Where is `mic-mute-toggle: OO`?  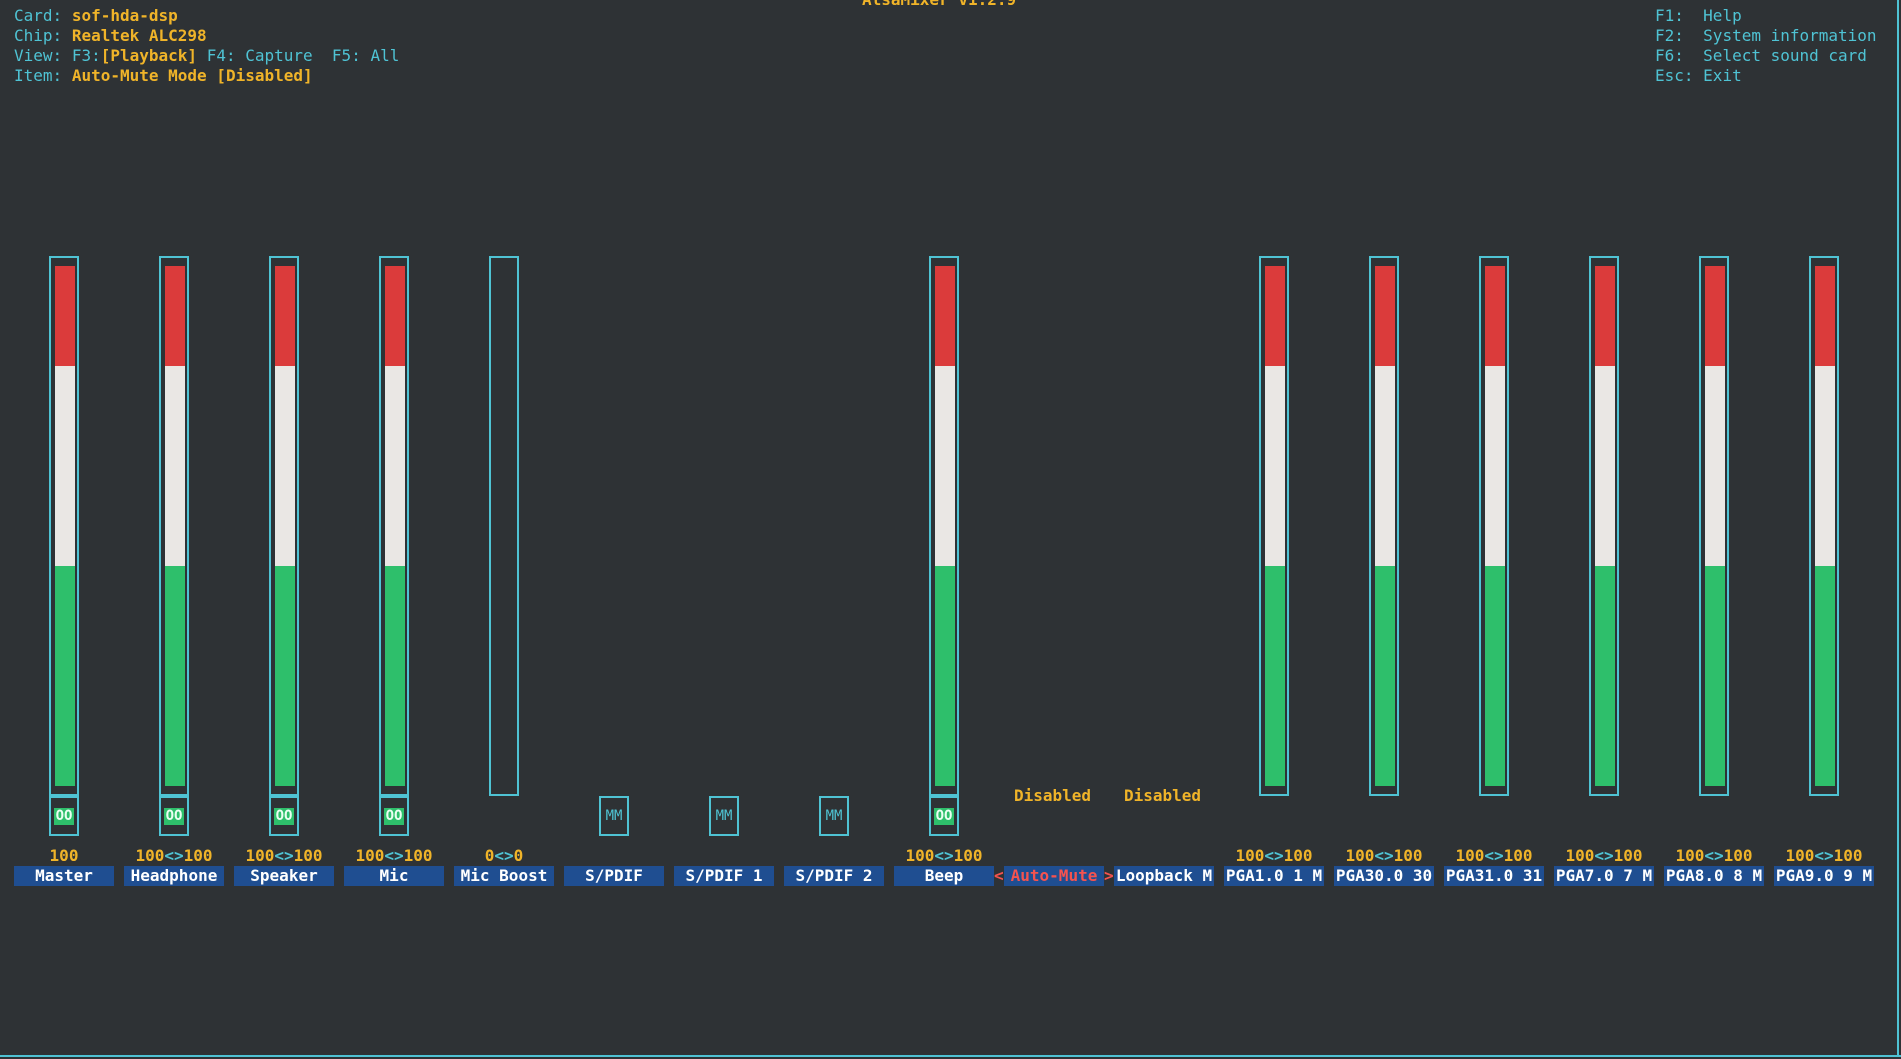
mic-mute-toggle: OO is located at coordinates (394, 816).